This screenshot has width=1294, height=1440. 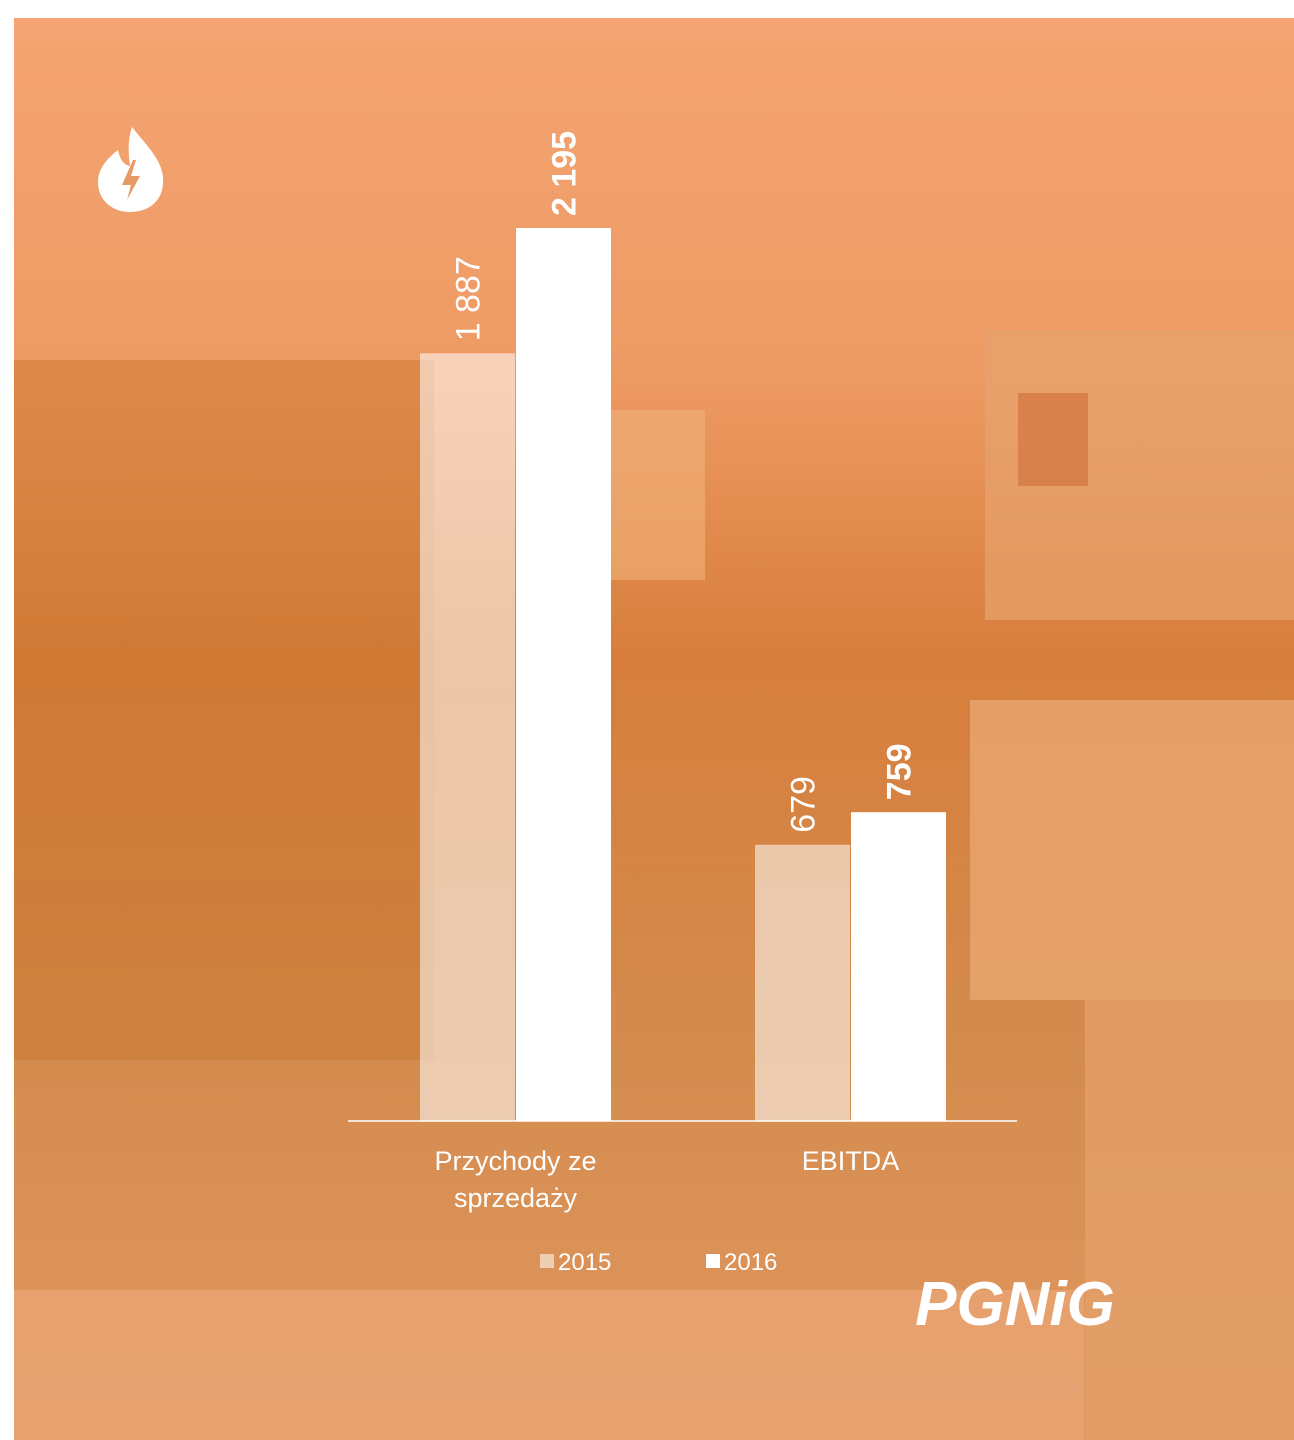 What do you see at coordinates (515, 1161) in the screenshot?
I see `category-label-line: Przychody ze` at bounding box center [515, 1161].